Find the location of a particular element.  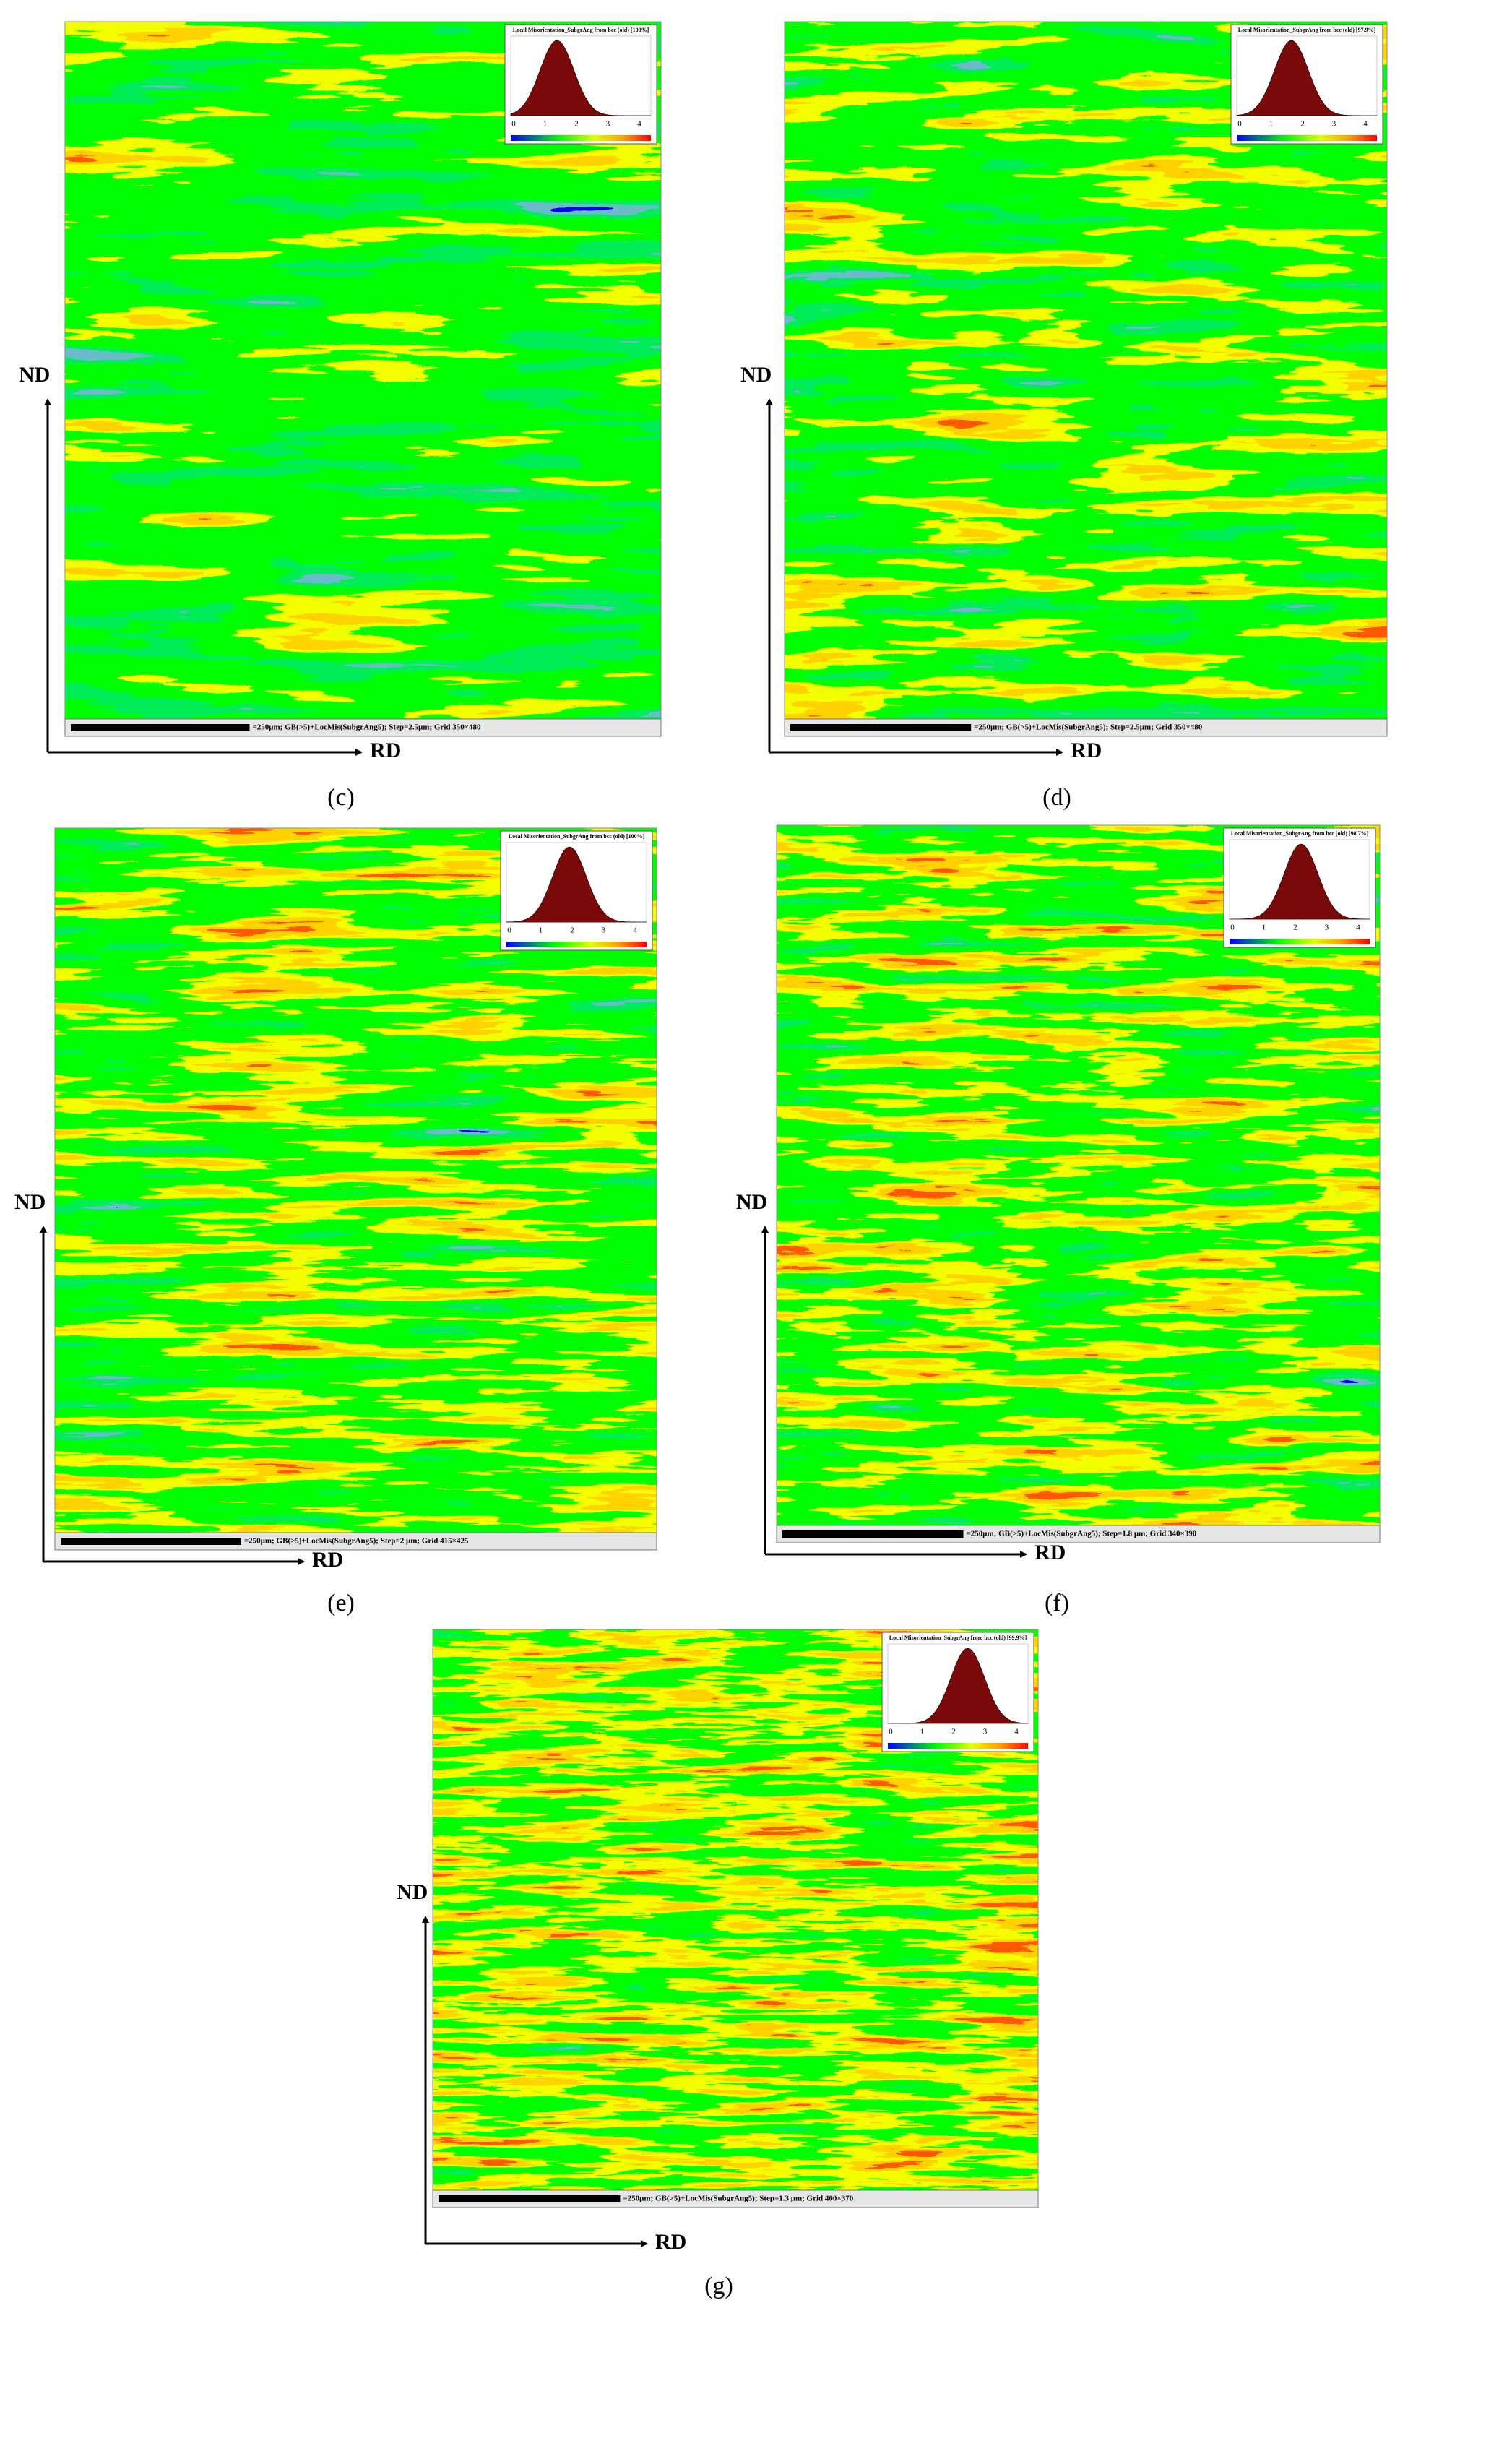

panel-label: (d) is located at coordinates (1056, 797).